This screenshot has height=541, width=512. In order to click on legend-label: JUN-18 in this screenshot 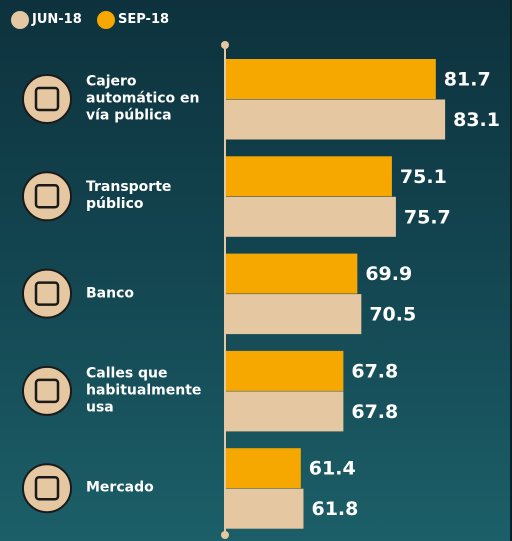, I will do `click(57, 19)`.